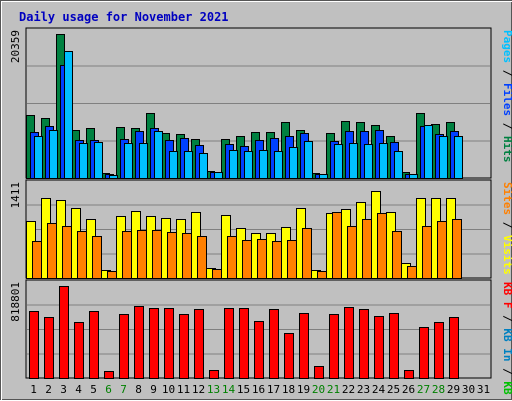 The height and width of the screenshot is (401, 512). I want to click on x-tick-label-day-12: 12, so click(198, 389).